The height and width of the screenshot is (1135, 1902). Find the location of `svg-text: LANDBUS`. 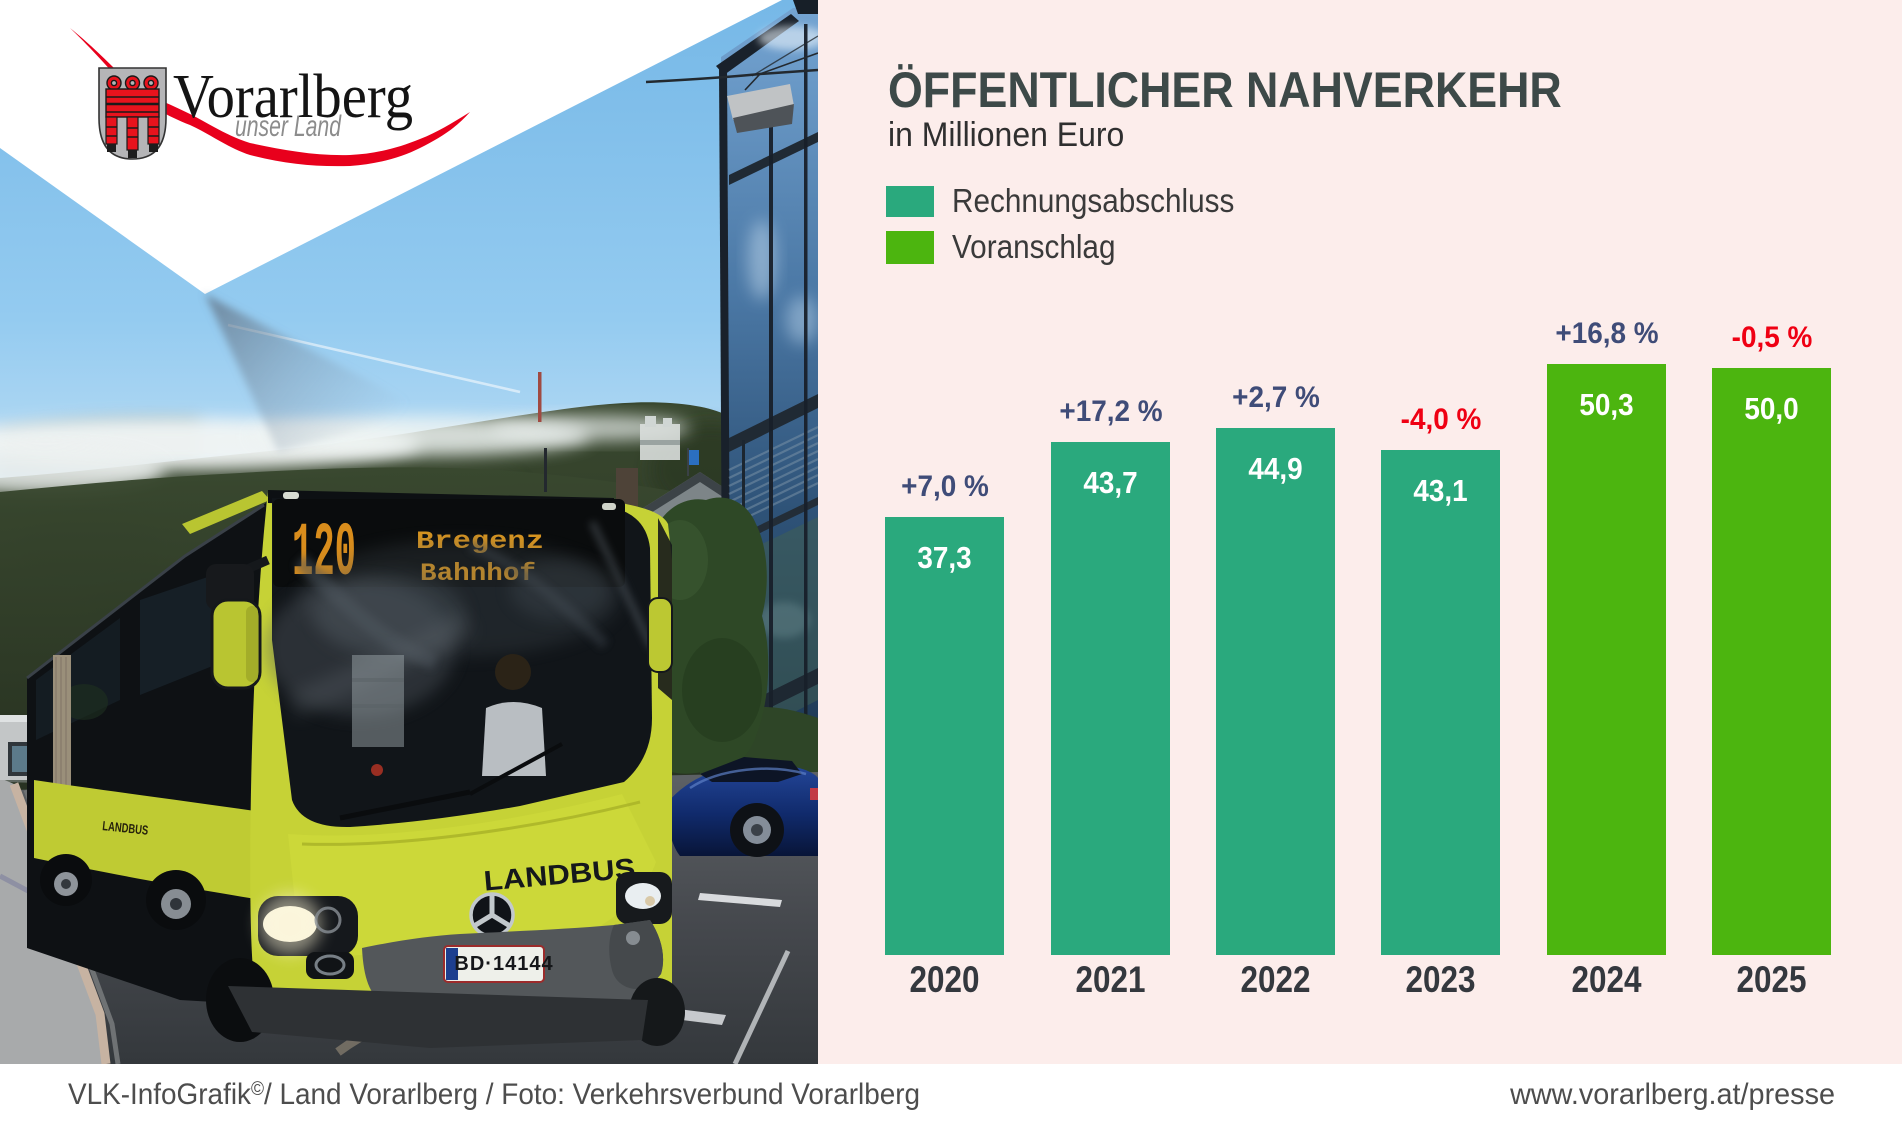

svg-text: LANDBUS is located at coordinates (126, 828).